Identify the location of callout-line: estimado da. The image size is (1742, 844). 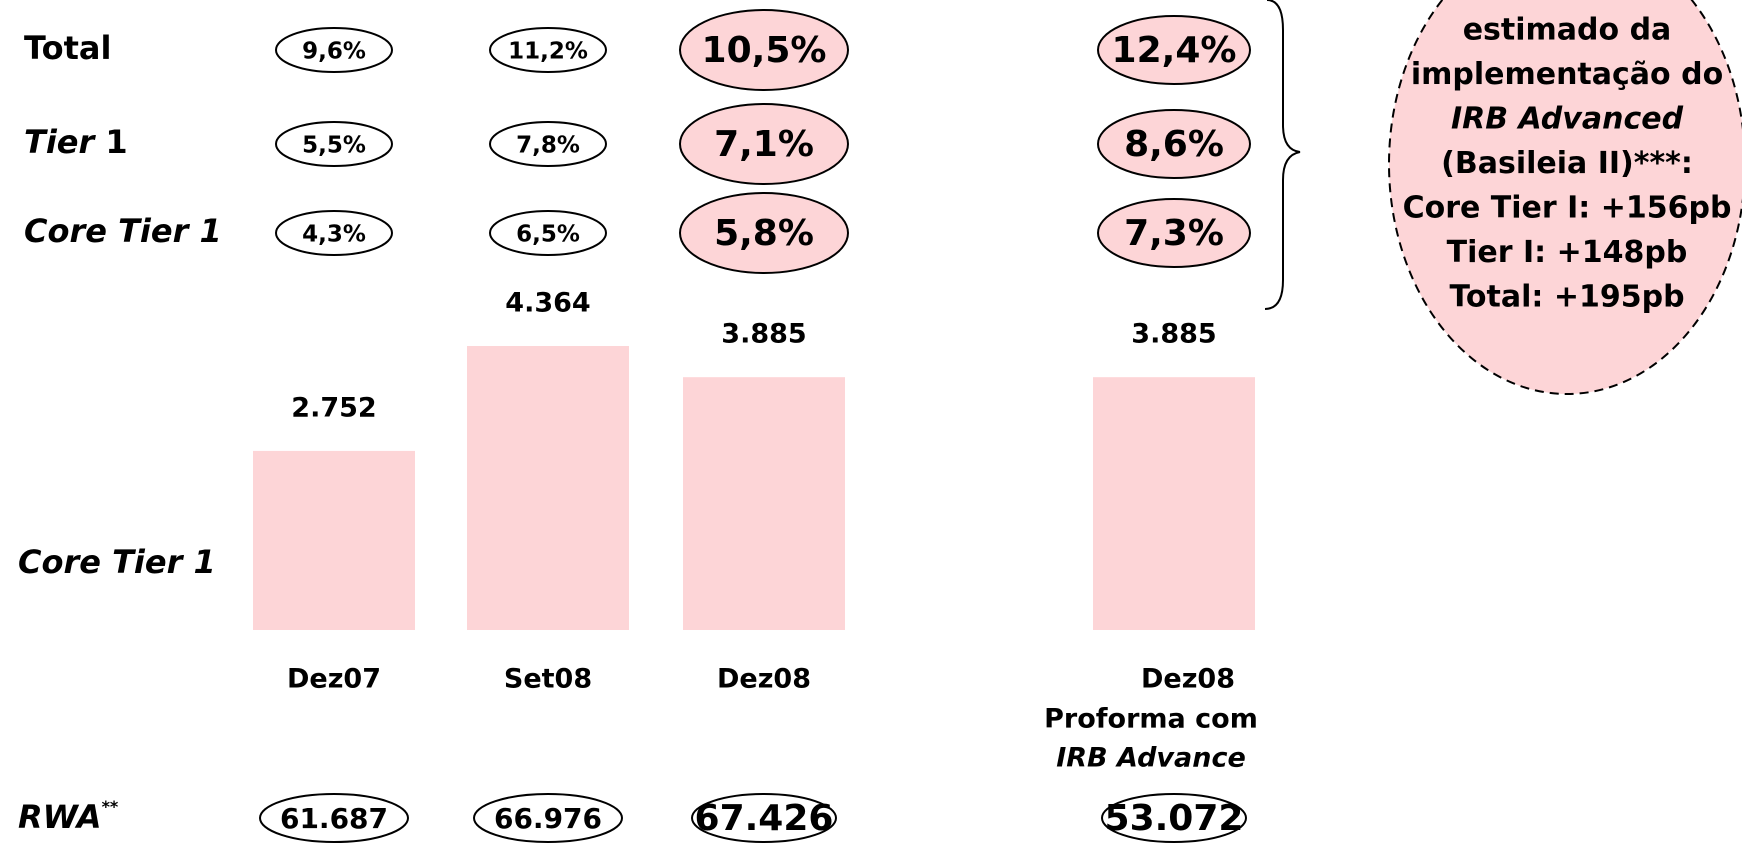
(1567, 30).